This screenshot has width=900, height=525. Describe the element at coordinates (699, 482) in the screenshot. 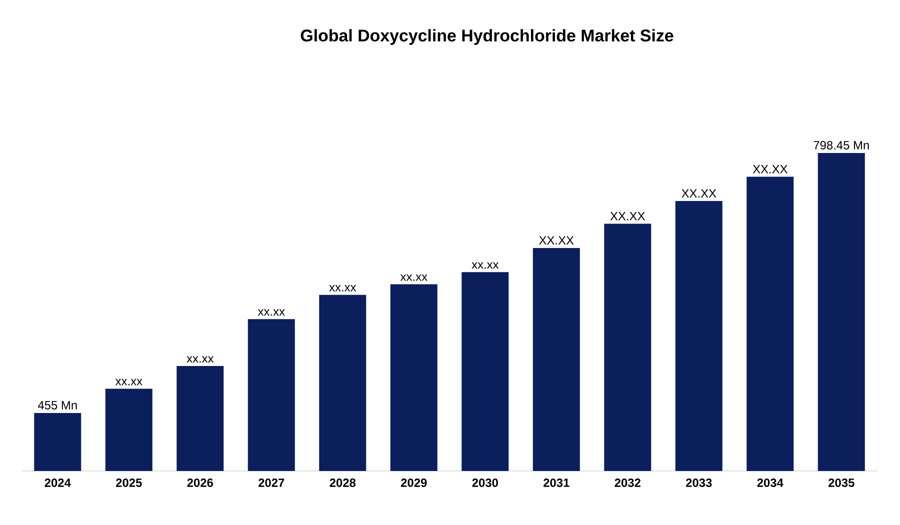

I see `x-tick-label: 2033` at that location.